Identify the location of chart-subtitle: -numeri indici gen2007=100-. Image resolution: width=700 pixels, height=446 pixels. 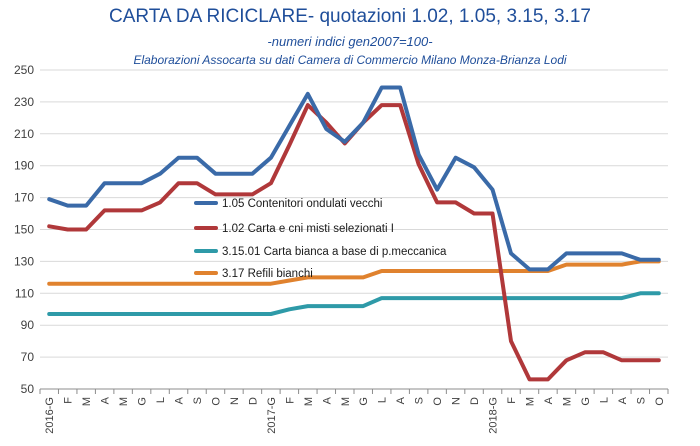
(350, 41).